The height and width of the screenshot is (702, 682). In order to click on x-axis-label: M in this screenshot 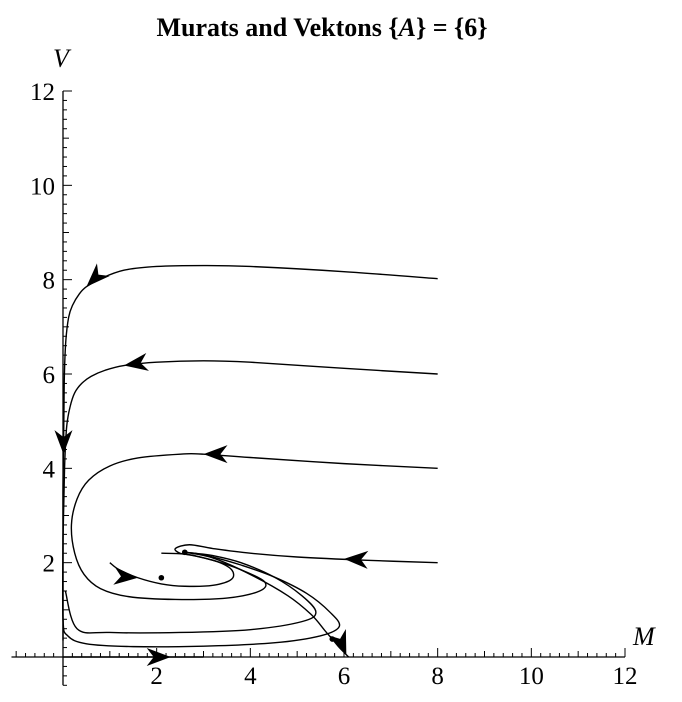, I will do `click(644, 636)`.